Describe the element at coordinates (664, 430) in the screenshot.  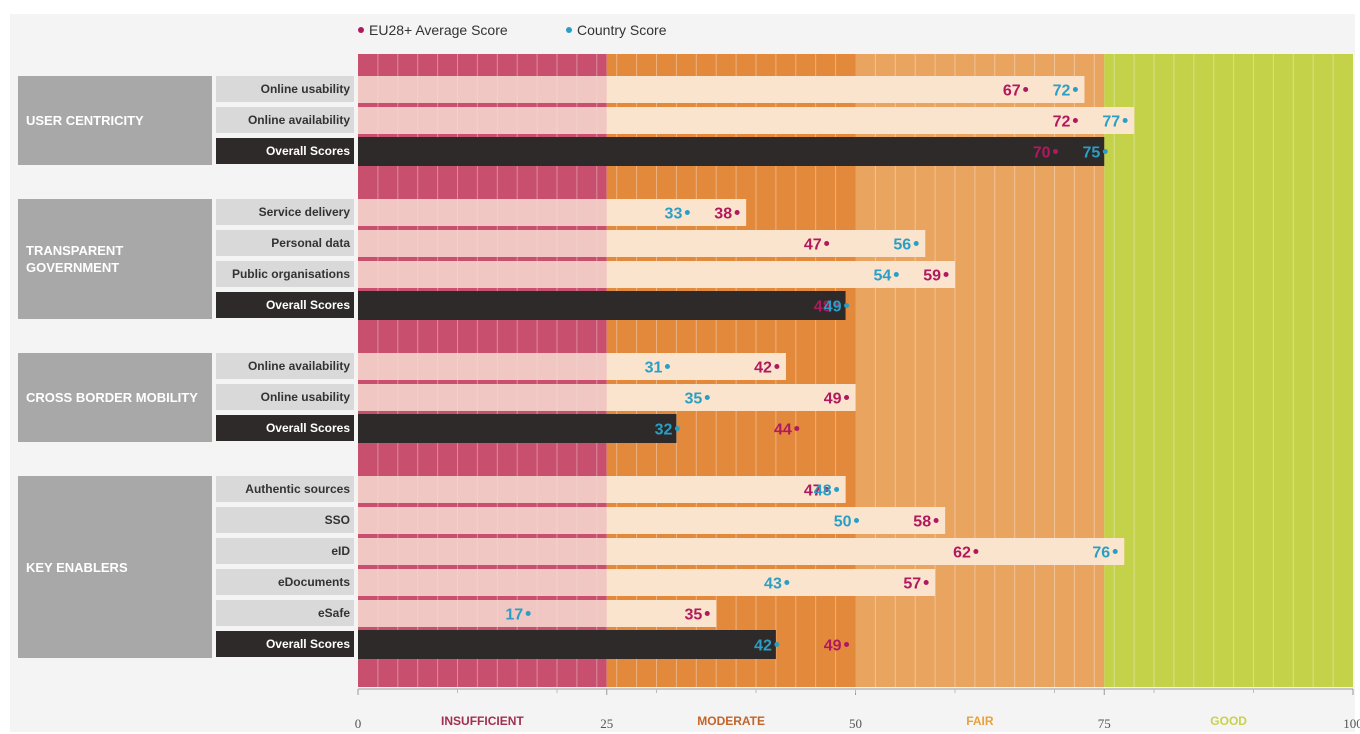
I see `country-value-label: 32` at that location.